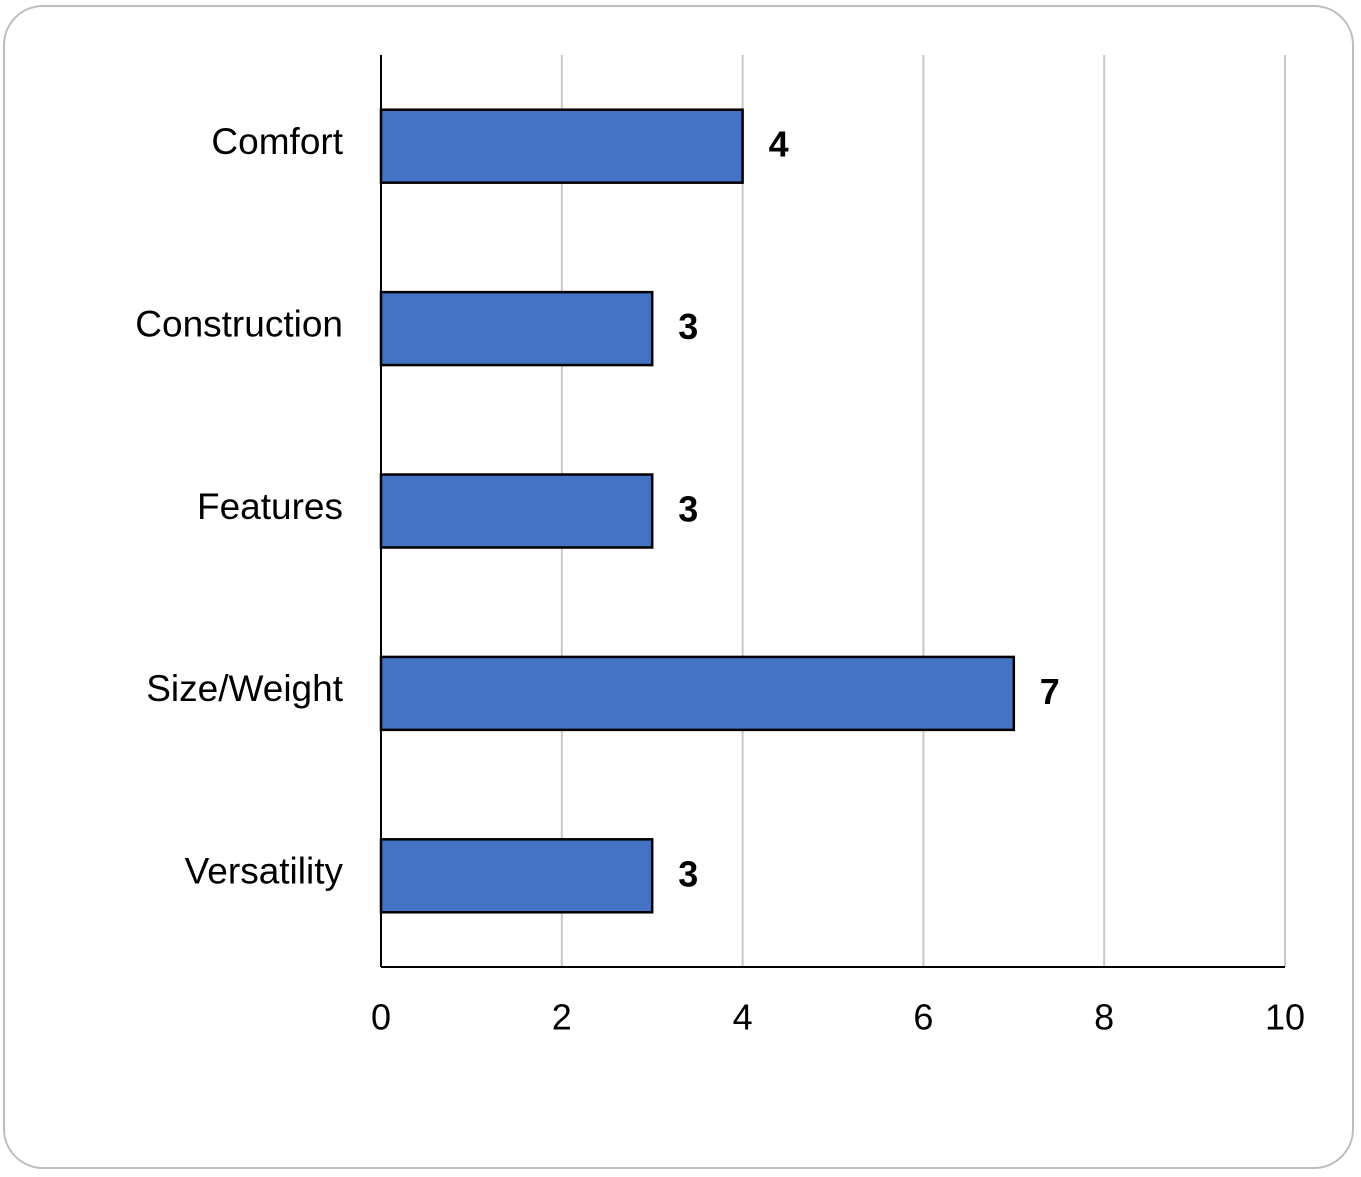 The height and width of the screenshot is (1177, 1361). What do you see at coordinates (264, 871) in the screenshot?
I see `category-label: Versatility` at bounding box center [264, 871].